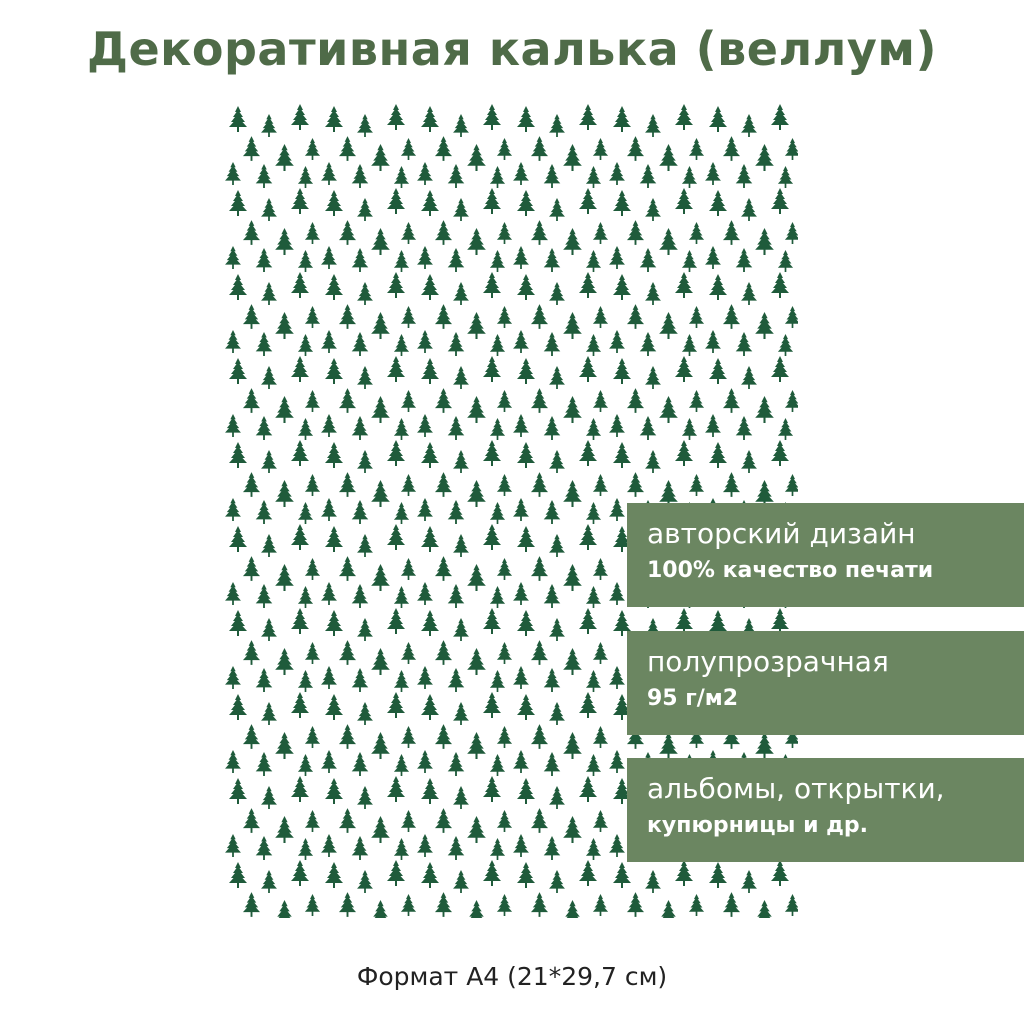 The width and height of the screenshot is (1024, 1021). I want to click on badge: альбомы, открытки, купюрницы и др., so click(825, 810).